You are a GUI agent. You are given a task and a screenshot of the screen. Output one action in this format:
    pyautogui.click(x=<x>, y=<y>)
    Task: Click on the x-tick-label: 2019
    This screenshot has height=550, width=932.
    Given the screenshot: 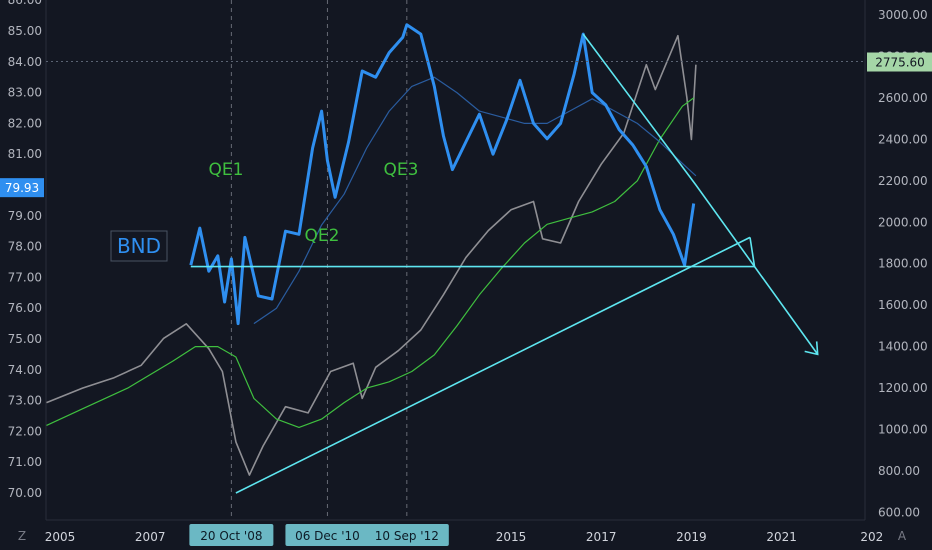 What is the action you would take?
    pyautogui.click(x=691, y=537)
    